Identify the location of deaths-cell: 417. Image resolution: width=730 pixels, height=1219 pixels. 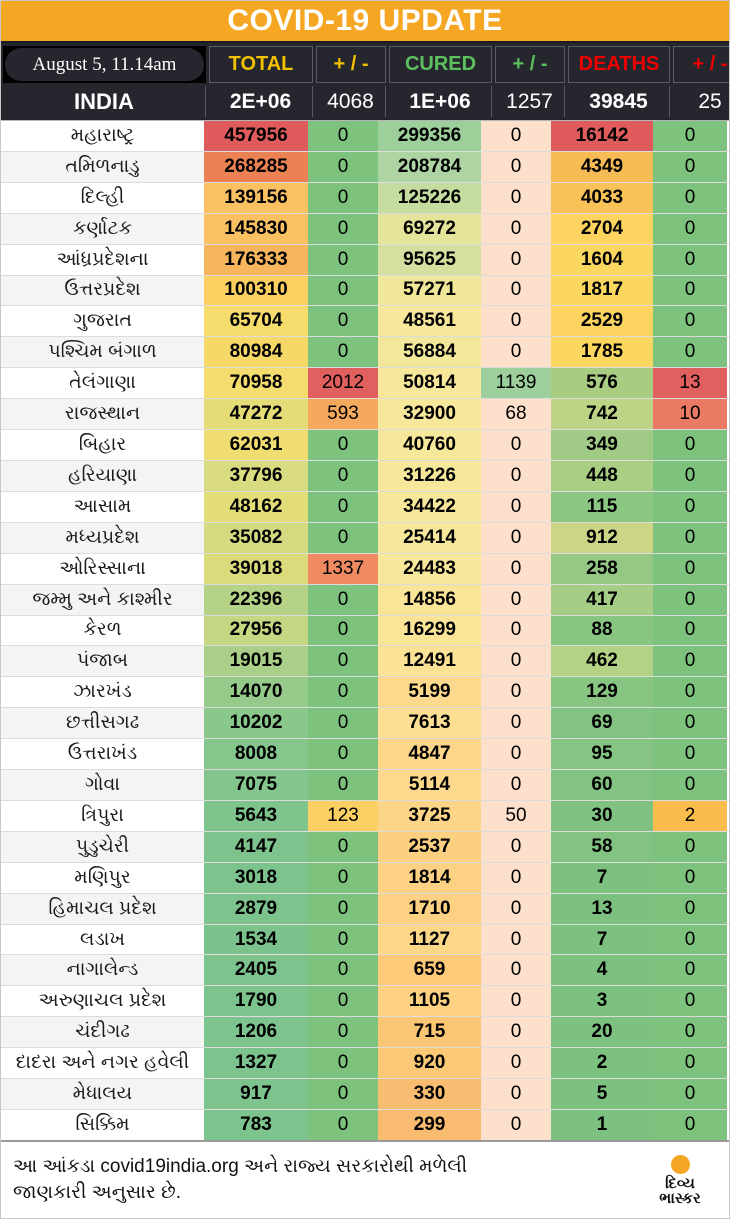
(602, 599).